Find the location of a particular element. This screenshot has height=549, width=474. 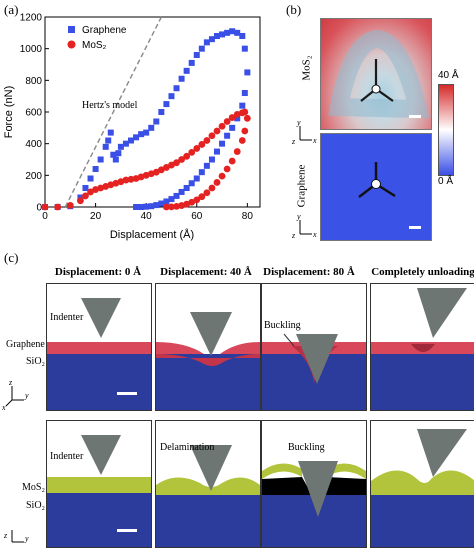

column-title-2: Displacement: 80 Å is located at coordinates (309, 272).